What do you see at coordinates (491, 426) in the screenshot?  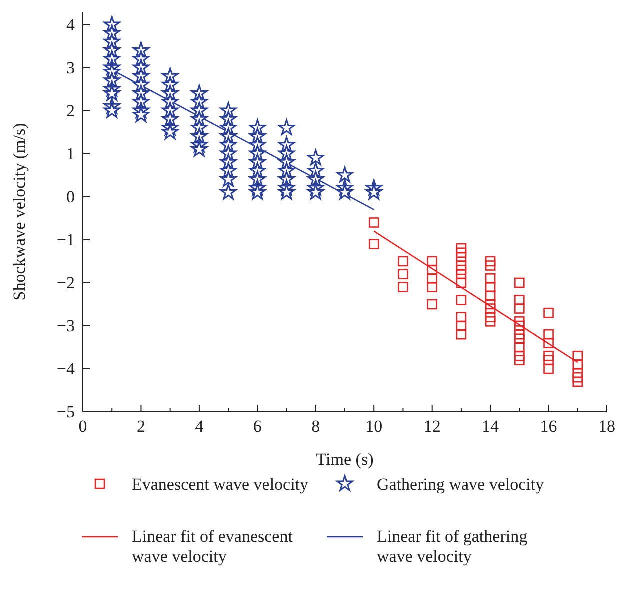 I see `x-tick-label: 14` at bounding box center [491, 426].